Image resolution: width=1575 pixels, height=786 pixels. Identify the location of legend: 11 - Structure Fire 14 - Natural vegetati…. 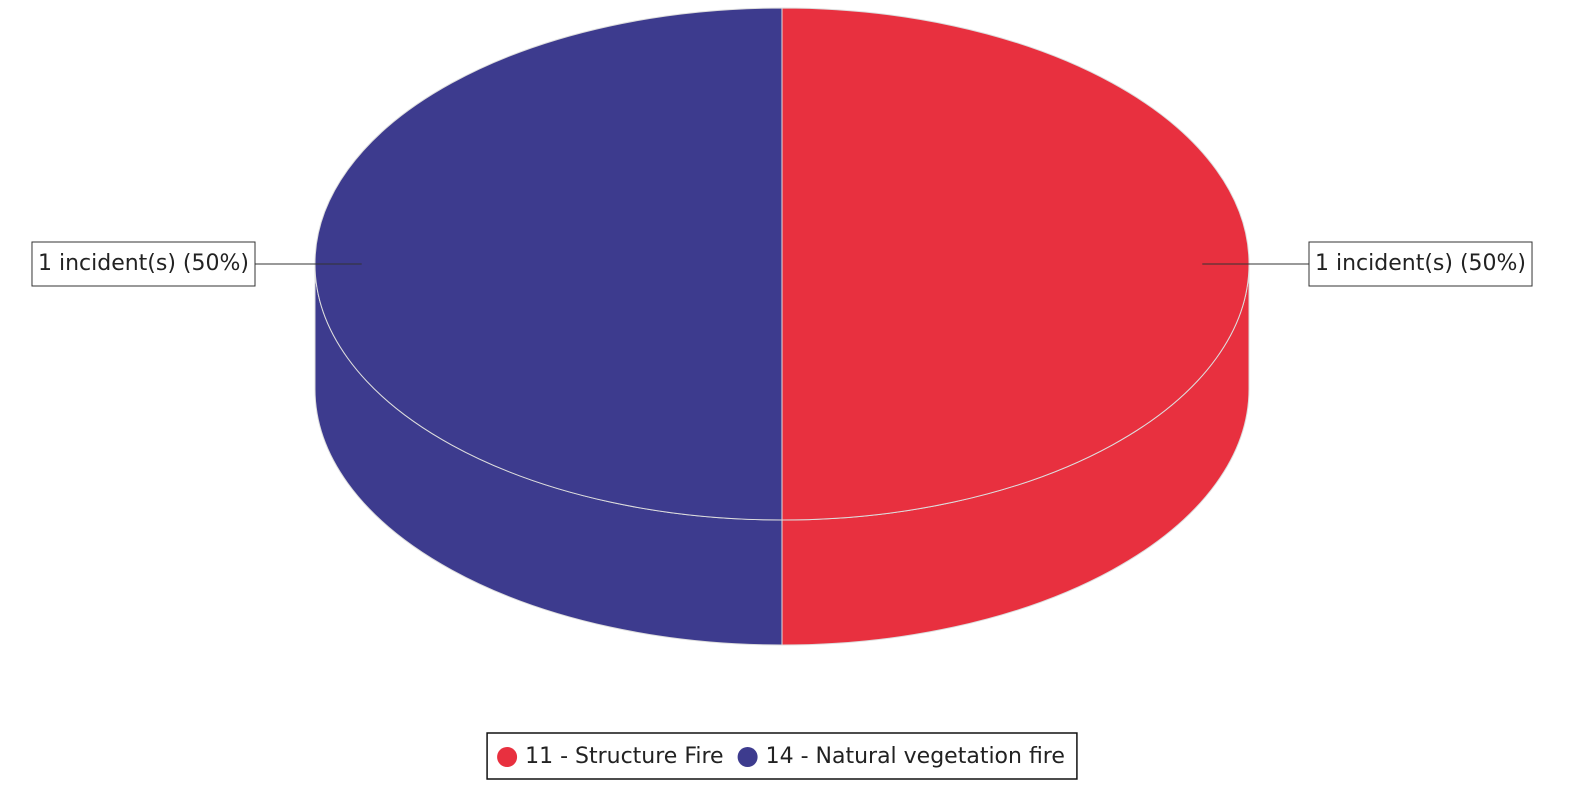
(782, 756).